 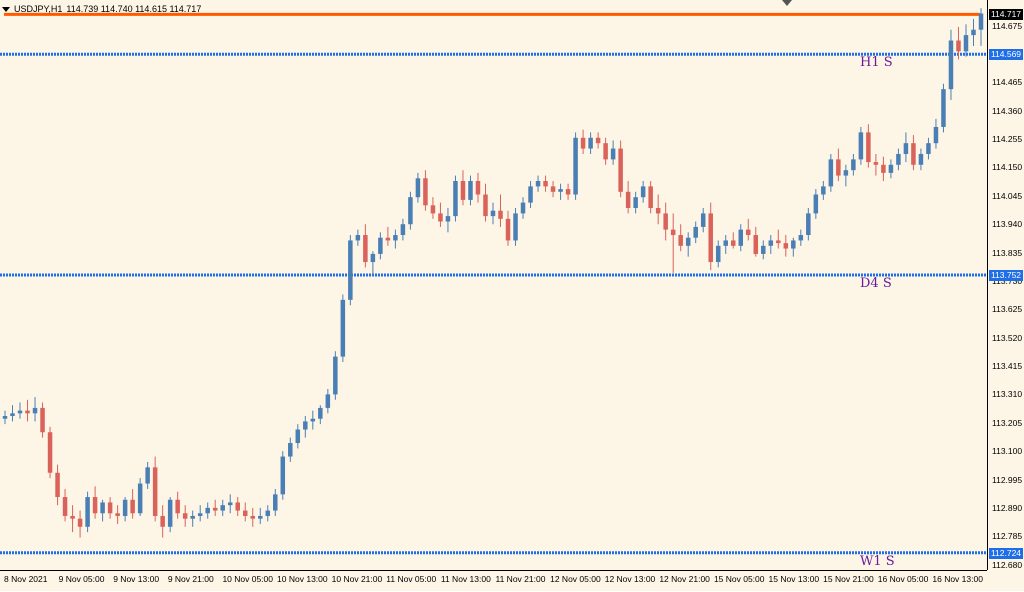 I want to click on price-tick-label: 114.255, so click(x=1007, y=139).